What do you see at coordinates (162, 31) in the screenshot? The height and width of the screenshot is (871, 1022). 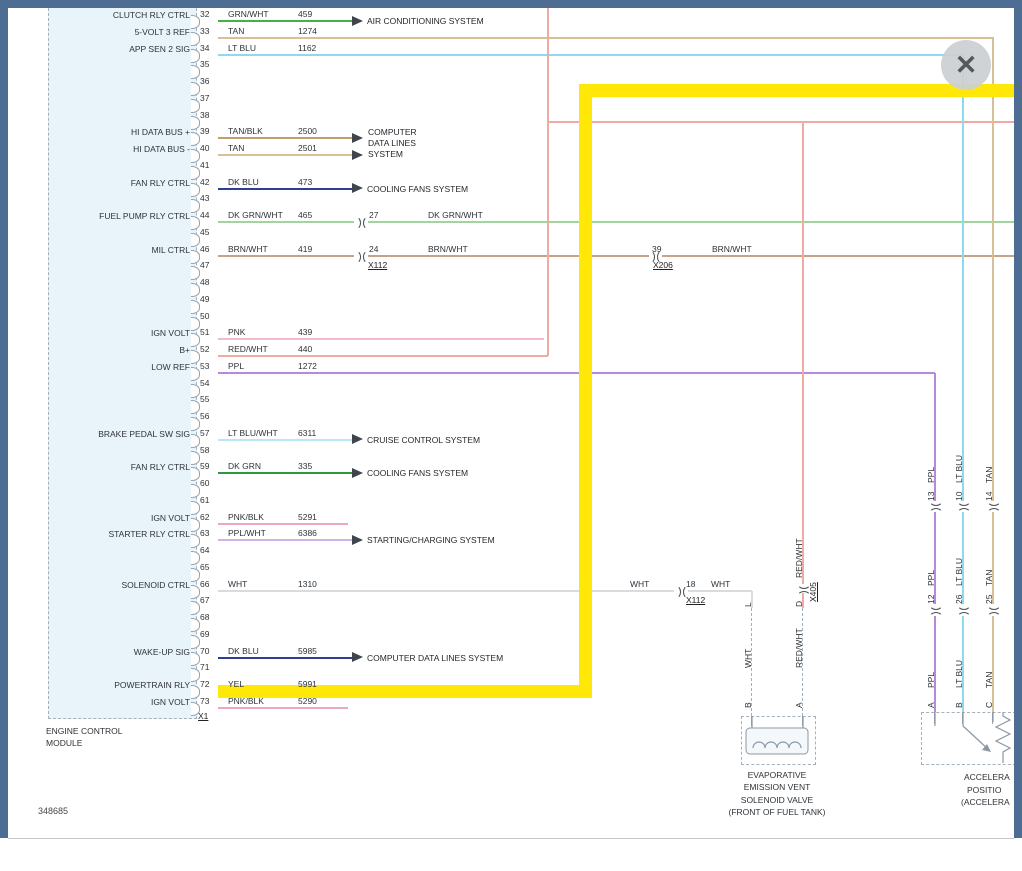 I see `pin-function-label: 5-VOLT 3 REF` at bounding box center [162, 31].